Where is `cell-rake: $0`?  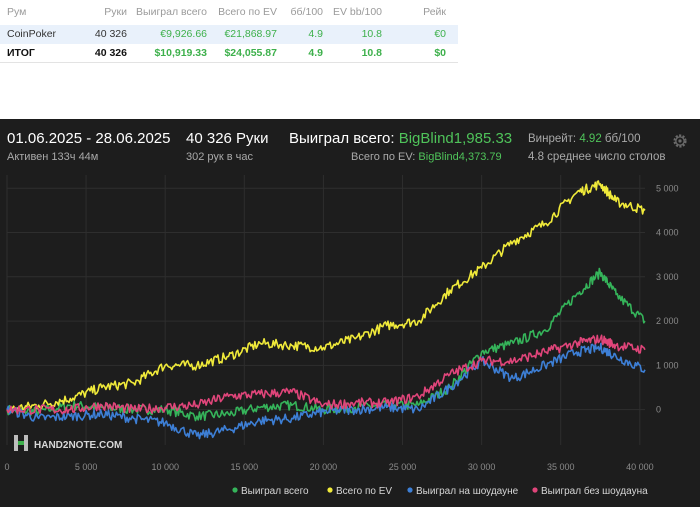 cell-rake: $0 is located at coordinates (440, 53).